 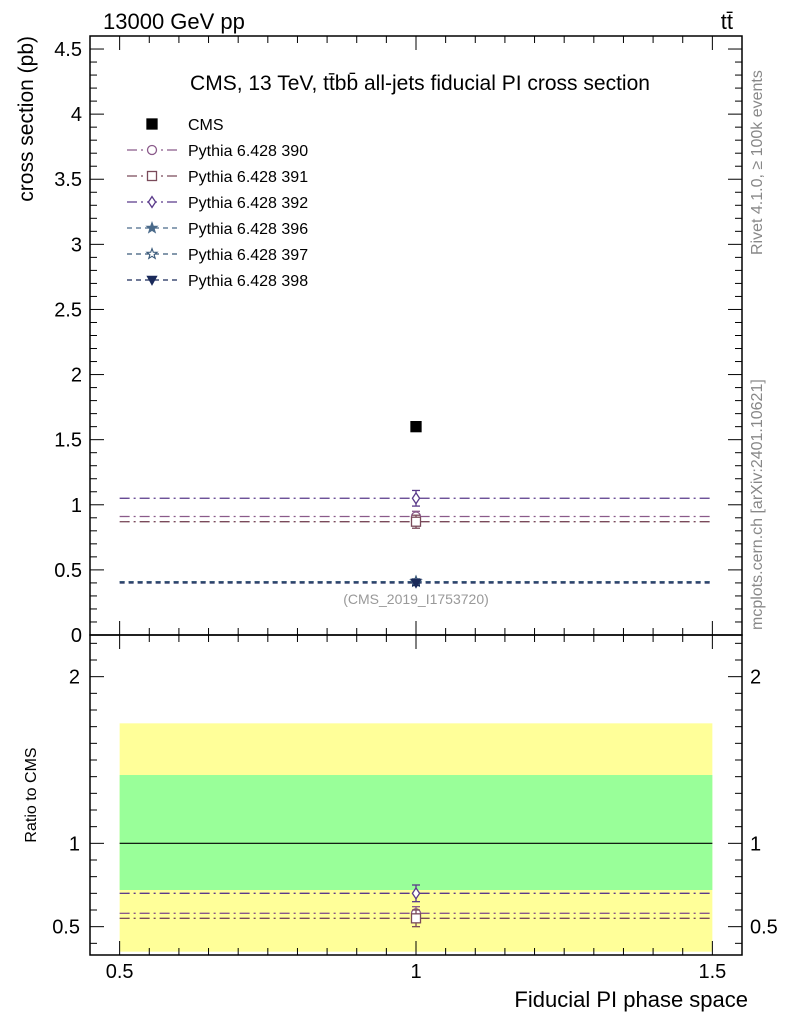 I want to click on upper-y-tick-label: 0, so click(x=76, y=636).